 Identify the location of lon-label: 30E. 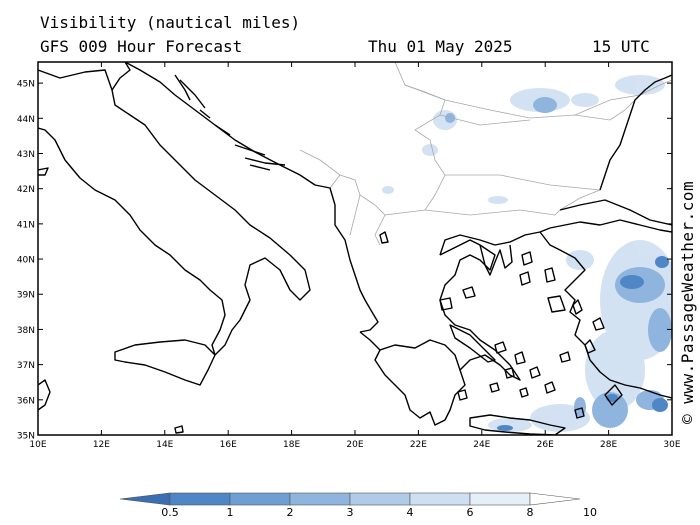
(671, 445).